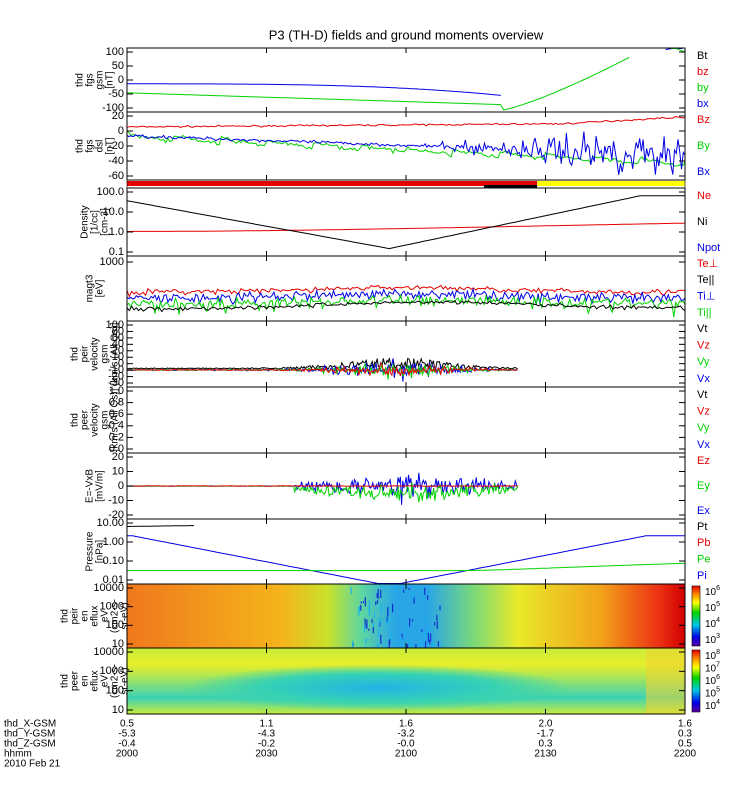 The image size is (750, 805). I want to click on electron-spectrogram-core, so click(406, 681).